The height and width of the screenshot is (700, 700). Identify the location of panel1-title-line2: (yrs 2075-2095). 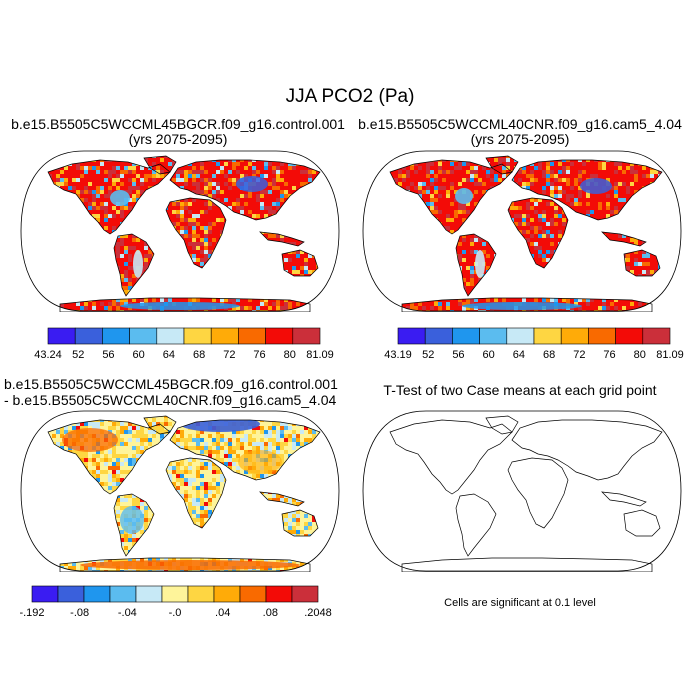
(178, 139).